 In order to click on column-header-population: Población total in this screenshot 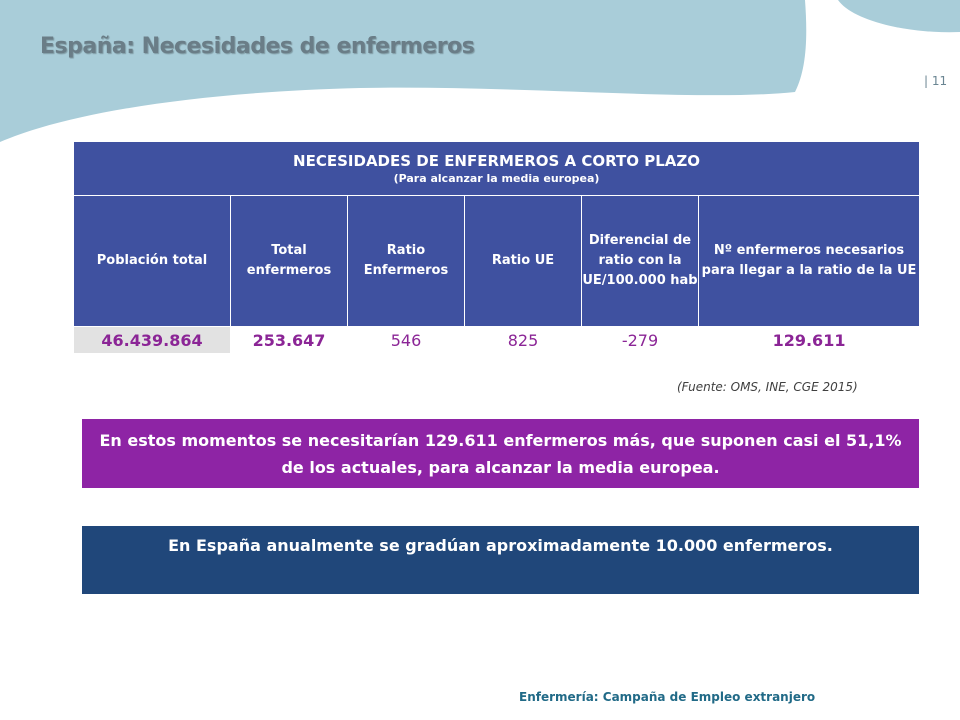, I will do `click(152, 261)`.